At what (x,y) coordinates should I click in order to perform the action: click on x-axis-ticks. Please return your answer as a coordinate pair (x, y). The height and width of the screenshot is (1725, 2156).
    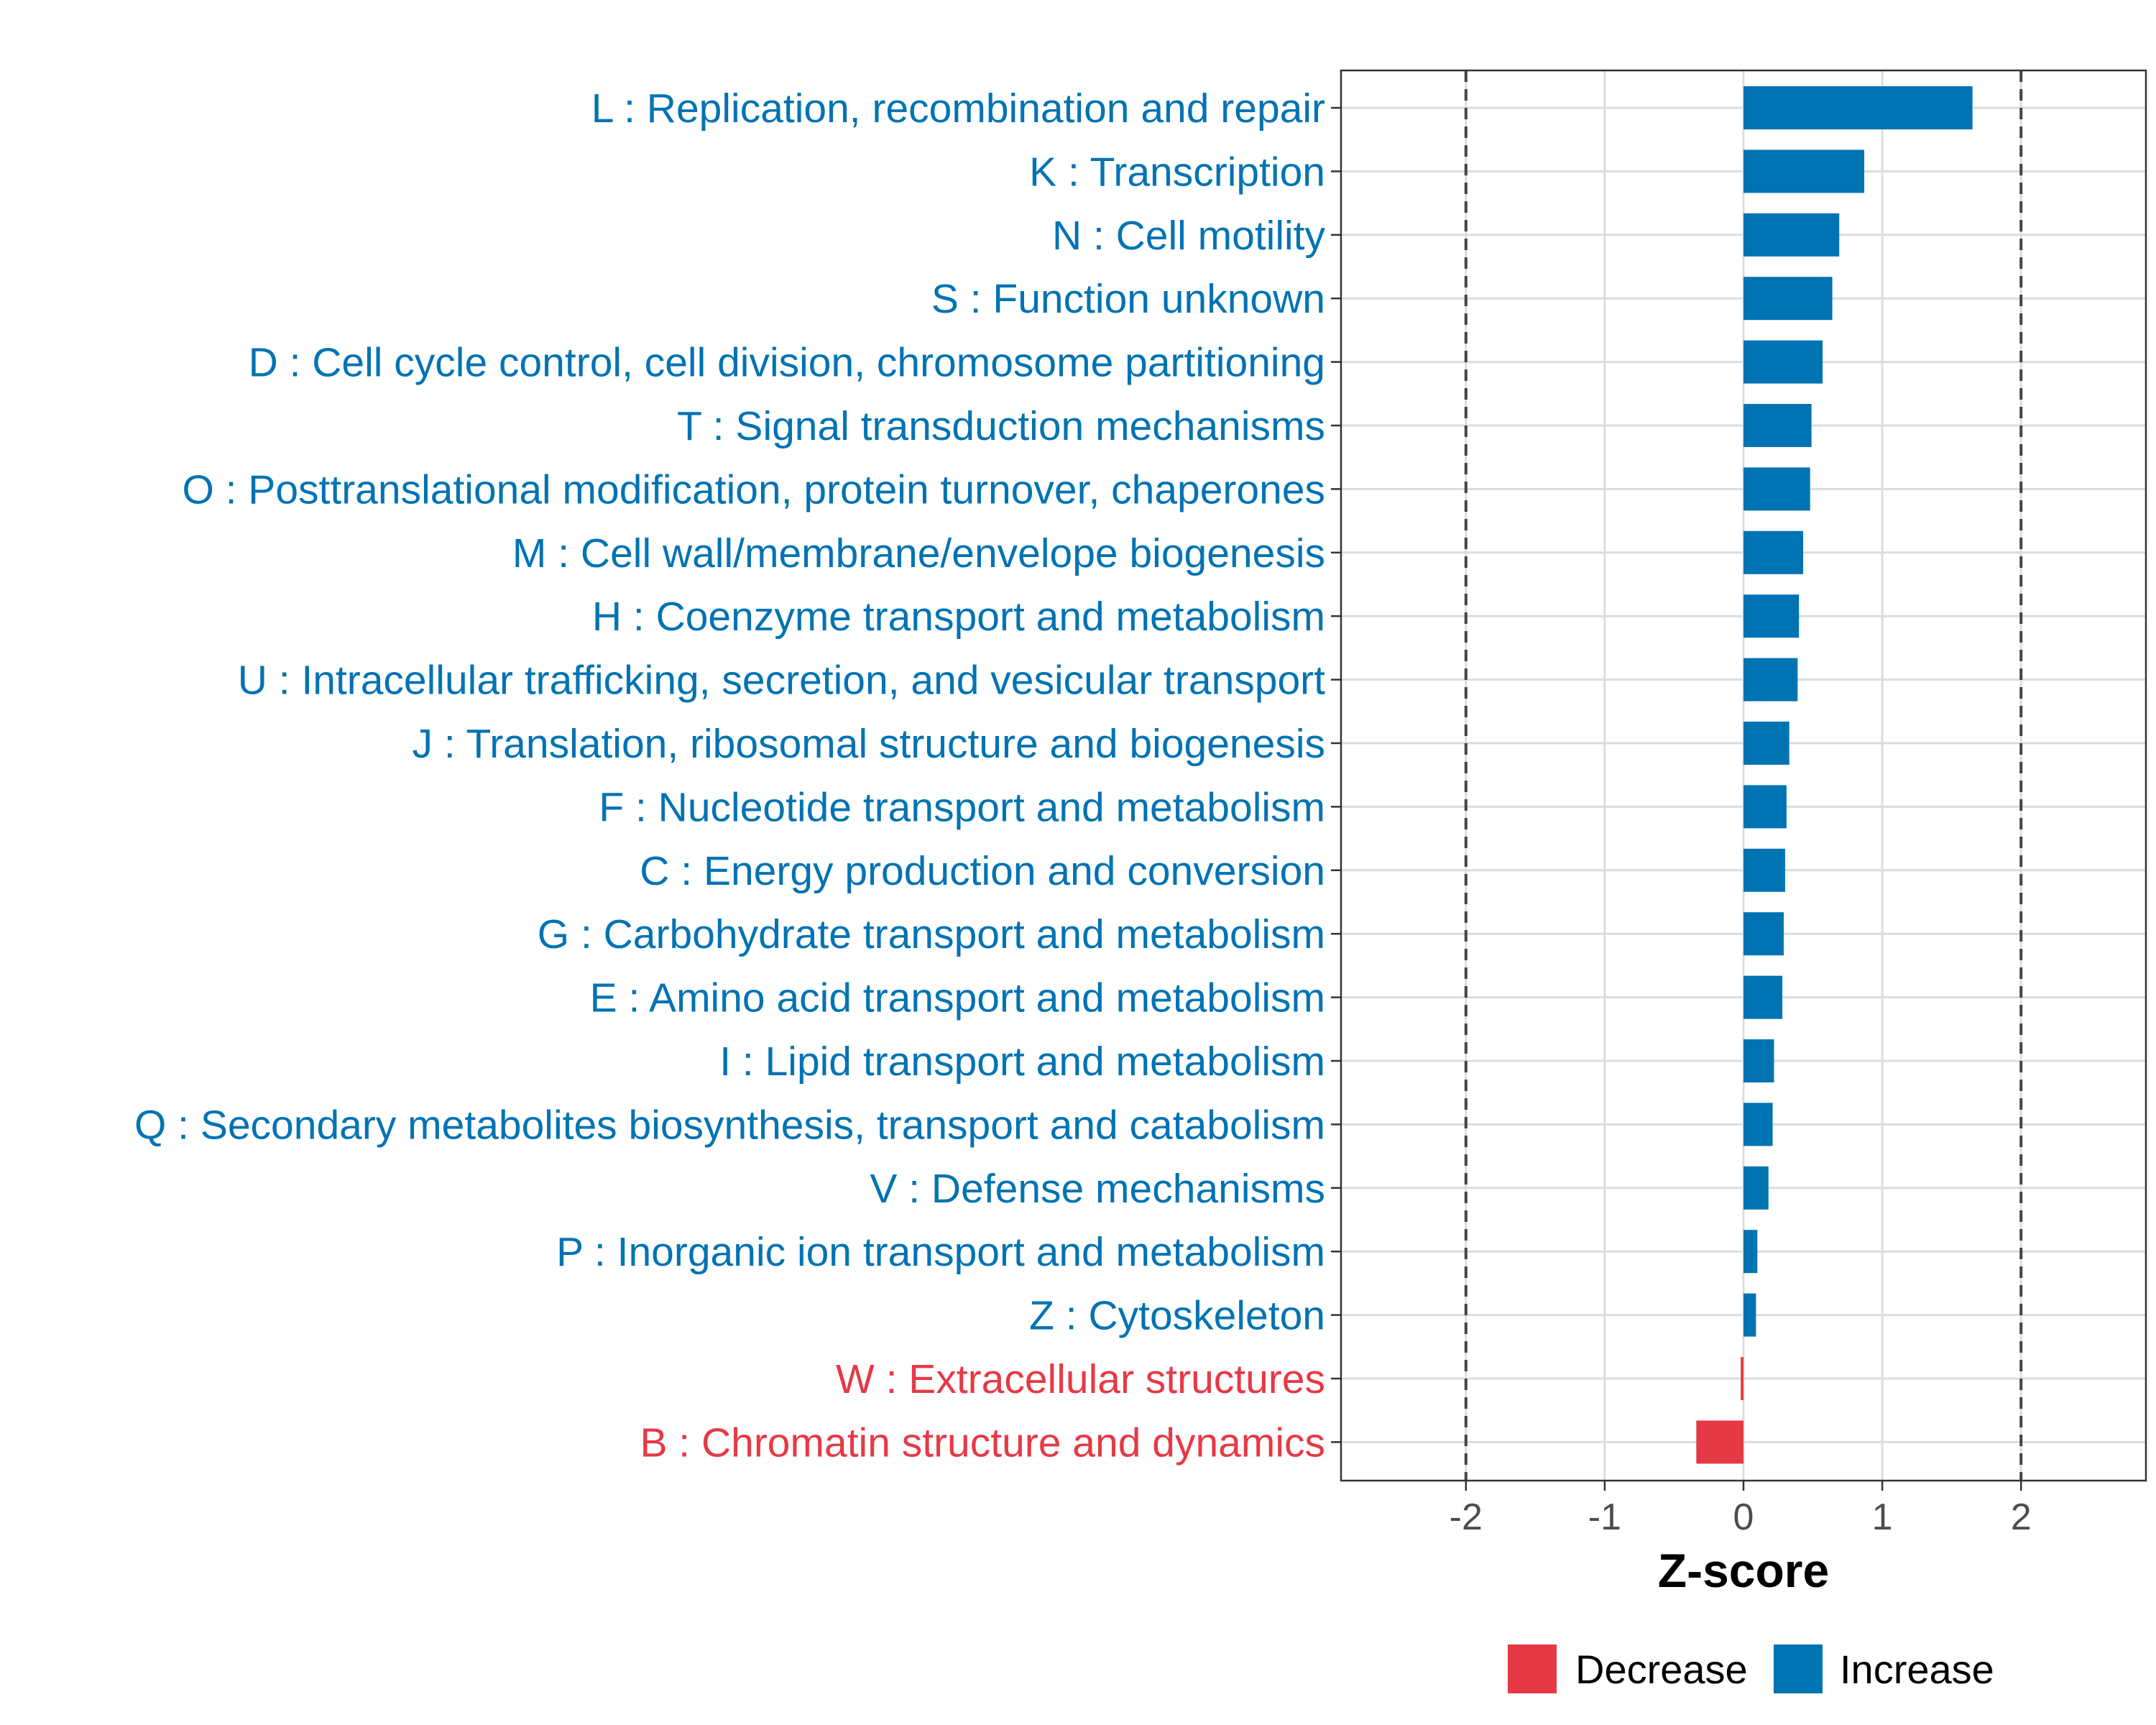
    Looking at the image, I should click on (1744, 1486).